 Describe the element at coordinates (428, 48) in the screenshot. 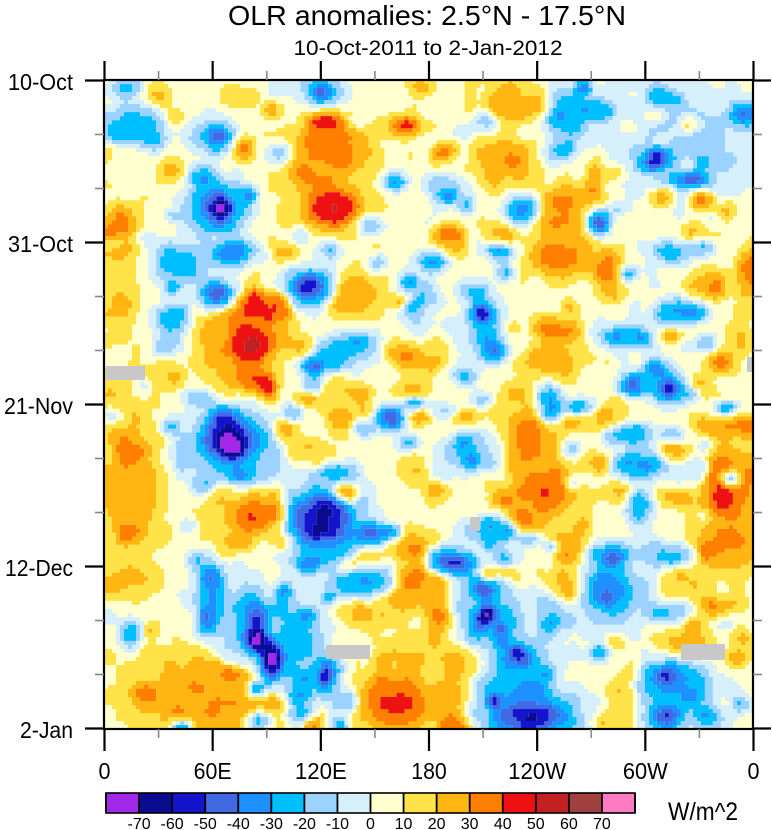

I see `svg-text: 10-Oct-2011 to 2-Jan-2012` at that location.